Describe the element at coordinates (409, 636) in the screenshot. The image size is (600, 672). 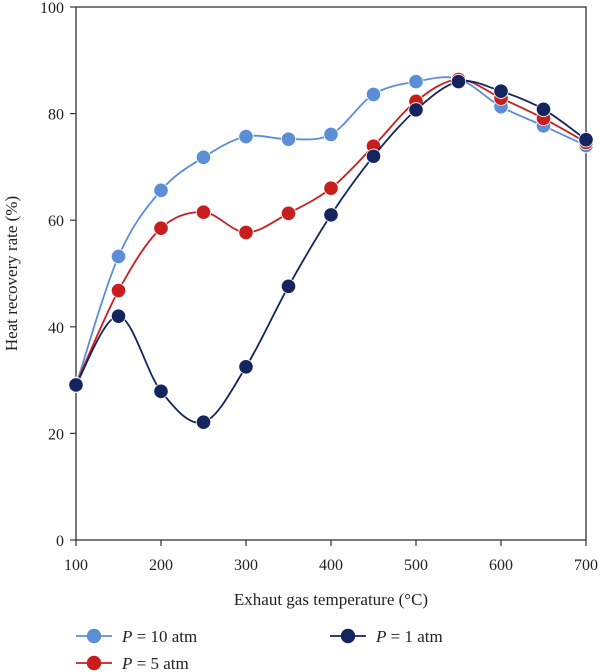
I see `legend-label: P = 1 atm` at that location.